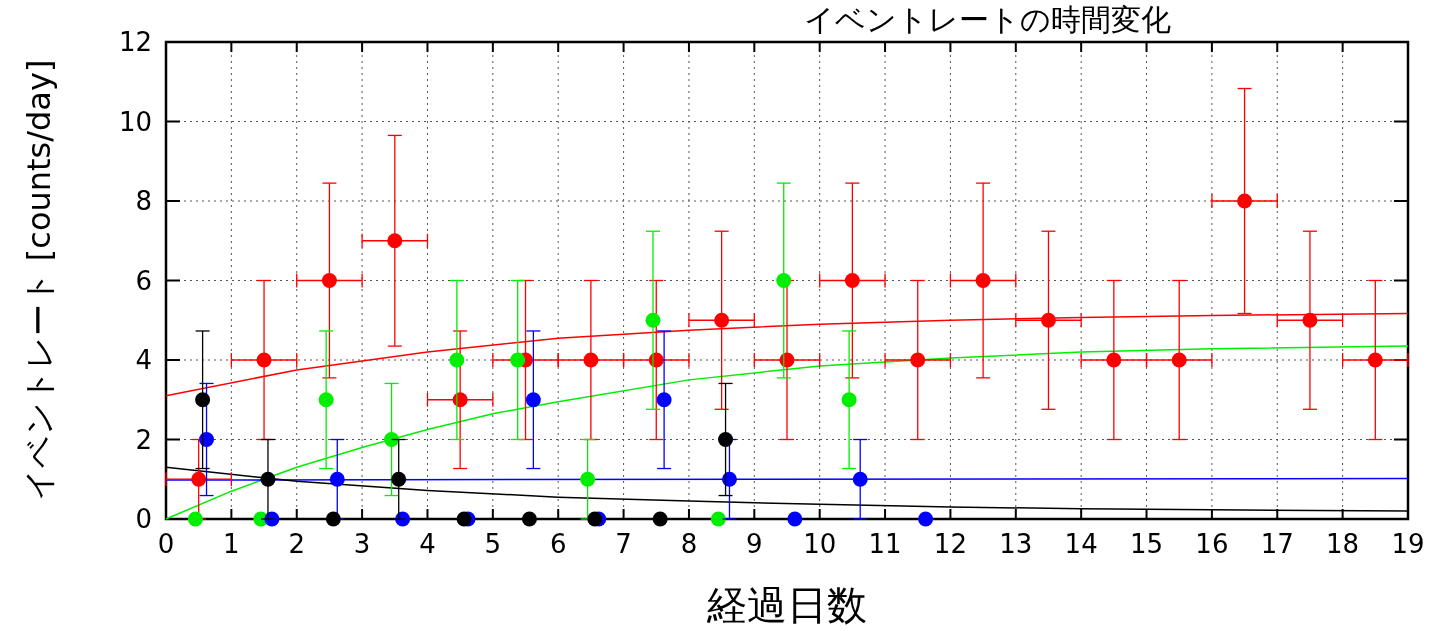 The width and height of the screenshot is (1453, 631). Describe the element at coordinates (689, 544) in the screenshot. I see `x-tick-label: 8` at that location.